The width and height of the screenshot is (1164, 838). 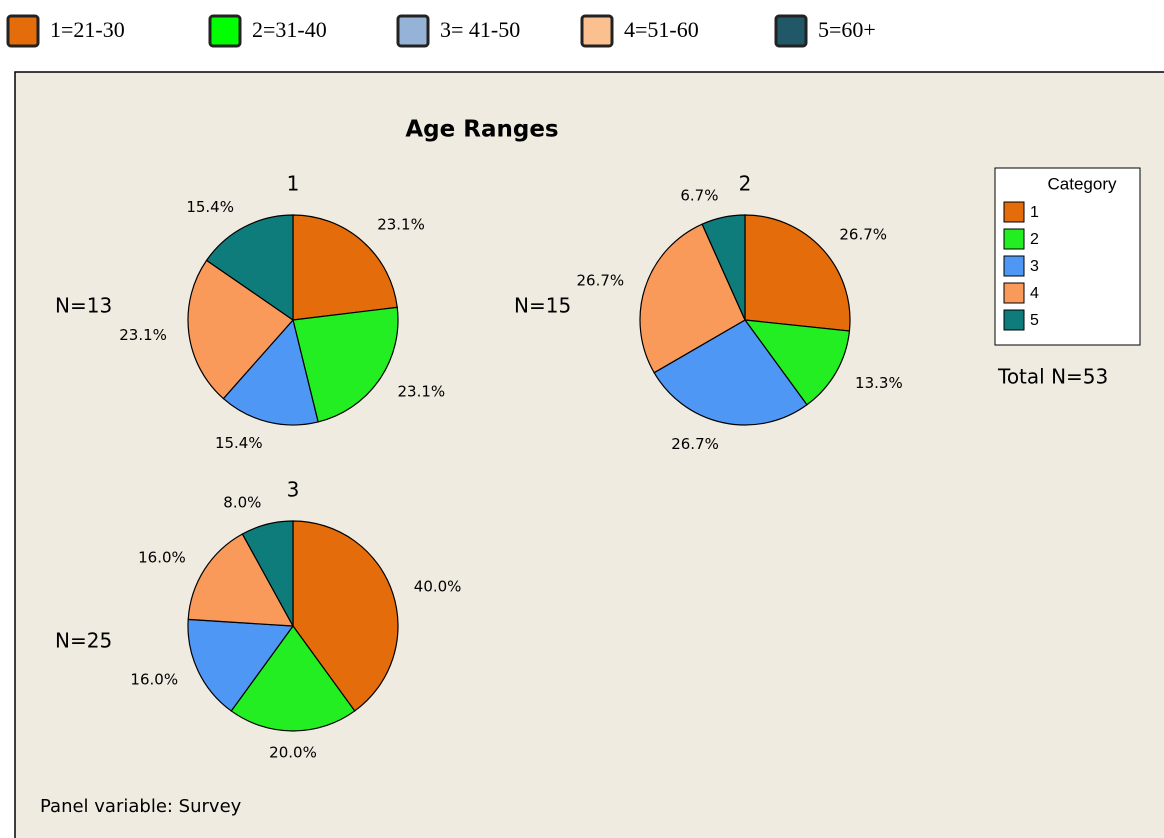 What do you see at coordinates (87, 29) in the screenshot?
I see `top-legend-label: 1=21-30` at bounding box center [87, 29].